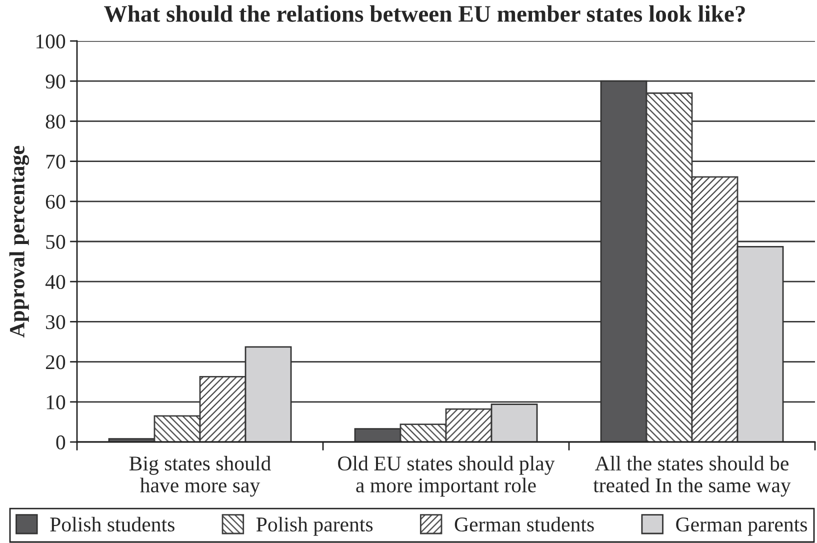  What do you see at coordinates (56, 81) in the screenshot?
I see `y-tick-label: 90` at bounding box center [56, 81].